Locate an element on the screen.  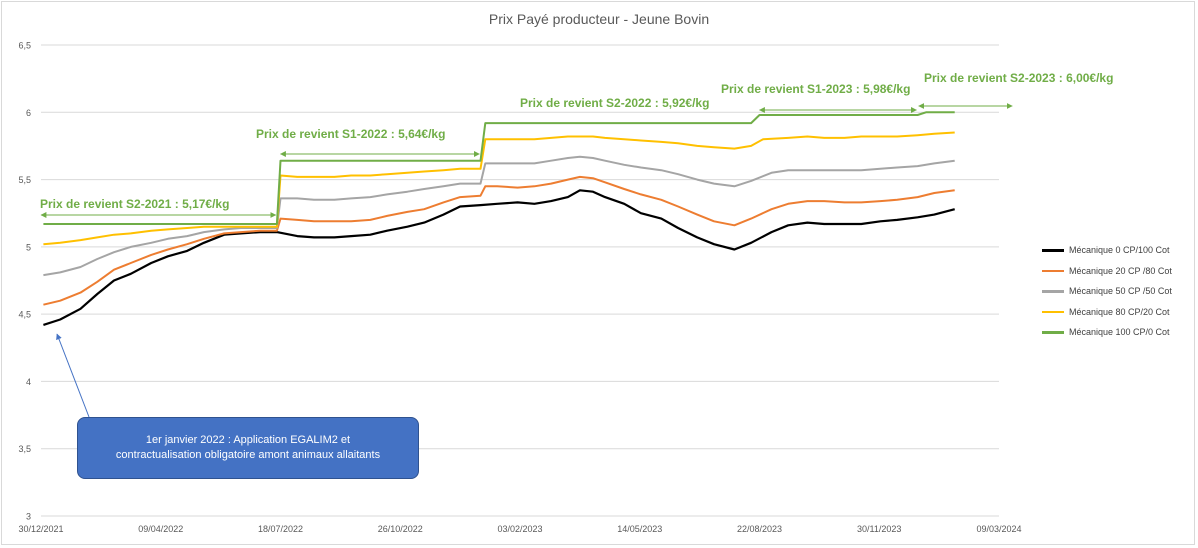
legend-item-3: Mécanique 50 CP /50 Cot is located at coordinates (1107, 291).